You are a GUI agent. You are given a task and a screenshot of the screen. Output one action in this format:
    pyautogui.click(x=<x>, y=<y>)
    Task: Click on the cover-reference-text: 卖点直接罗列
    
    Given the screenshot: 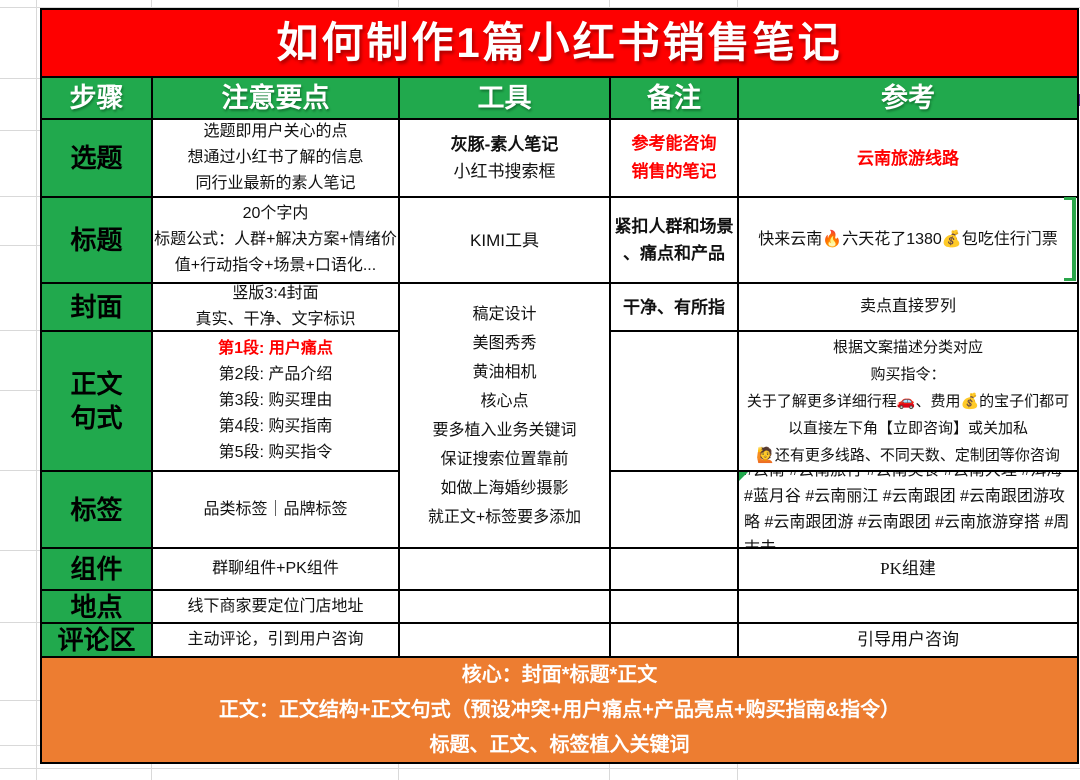 What is the action you would take?
    pyautogui.click(x=907, y=306)
    